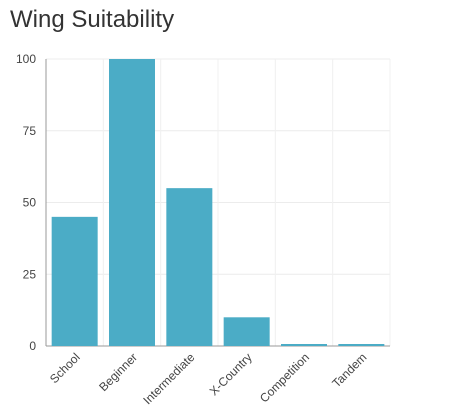 Image resolution: width=455 pixels, height=418 pixels. I want to click on y-tick-labels: 0 25 50 75 100, so click(26, 202).